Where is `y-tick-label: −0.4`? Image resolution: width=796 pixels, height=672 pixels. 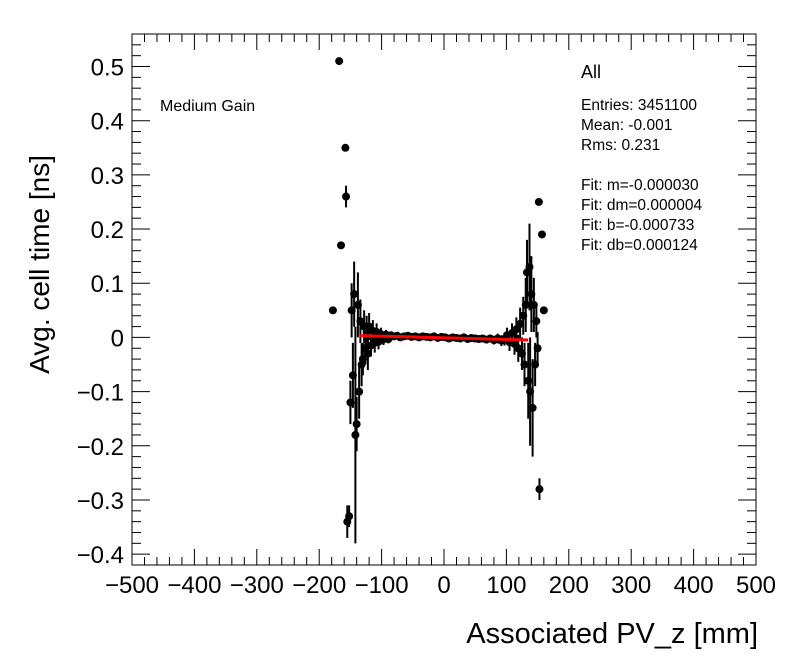
y-tick-label: −0.4 is located at coordinates (100, 555).